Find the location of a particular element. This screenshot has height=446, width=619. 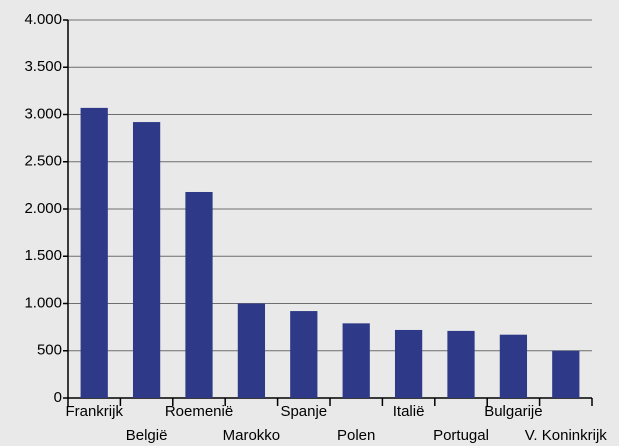

y-tick-label: 1.500 is located at coordinates (43, 255).